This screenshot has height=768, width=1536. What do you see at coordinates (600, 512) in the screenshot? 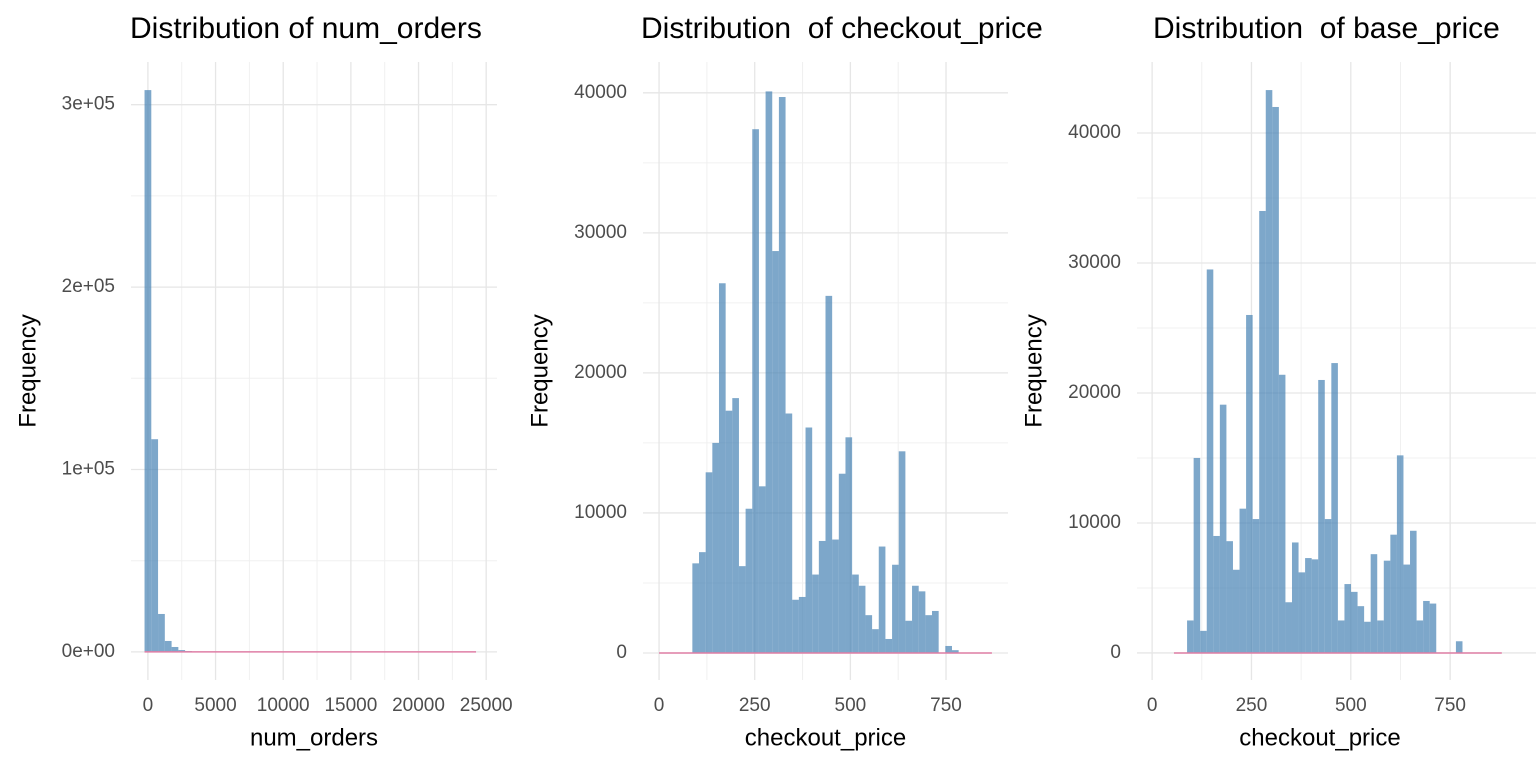
I see `y-tick-label: 10000` at bounding box center [600, 512].